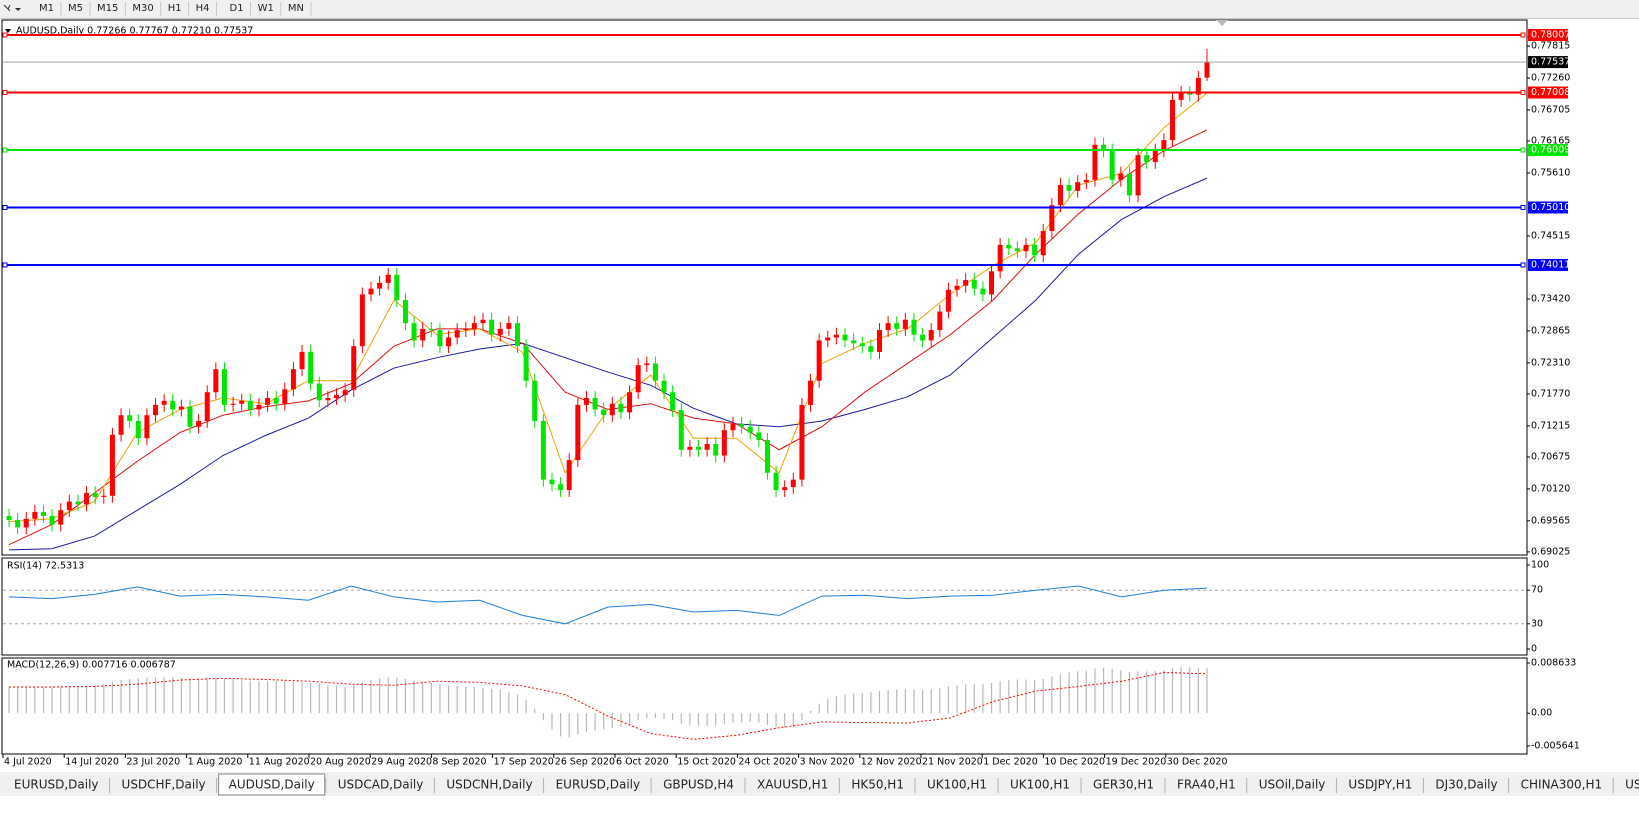 This screenshot has height=834, width=1639. I want to click on symbol-tab-label: USOil,H1, so click(1632, 785).